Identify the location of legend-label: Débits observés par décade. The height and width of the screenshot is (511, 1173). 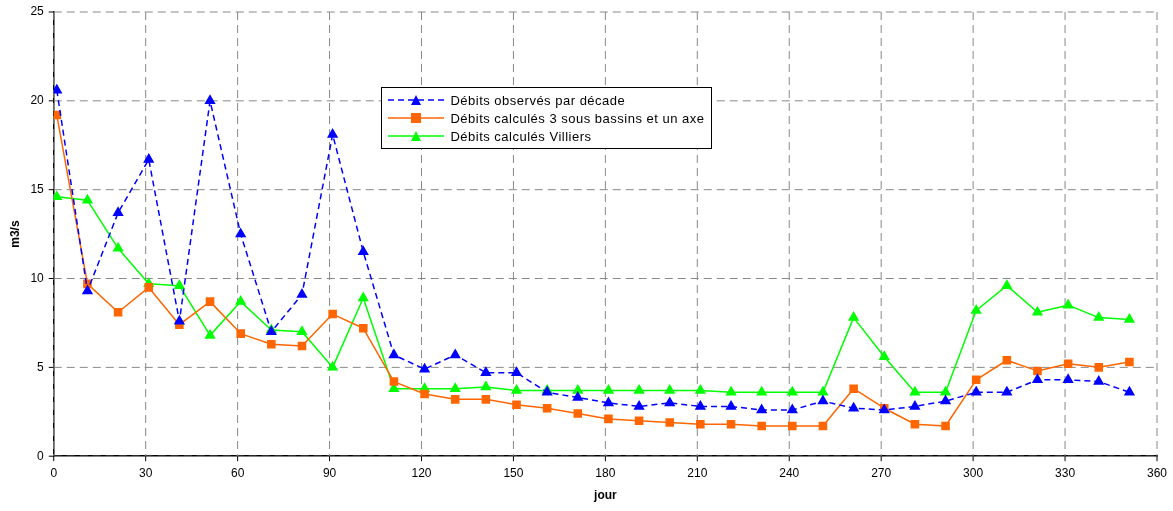
(538, 100).